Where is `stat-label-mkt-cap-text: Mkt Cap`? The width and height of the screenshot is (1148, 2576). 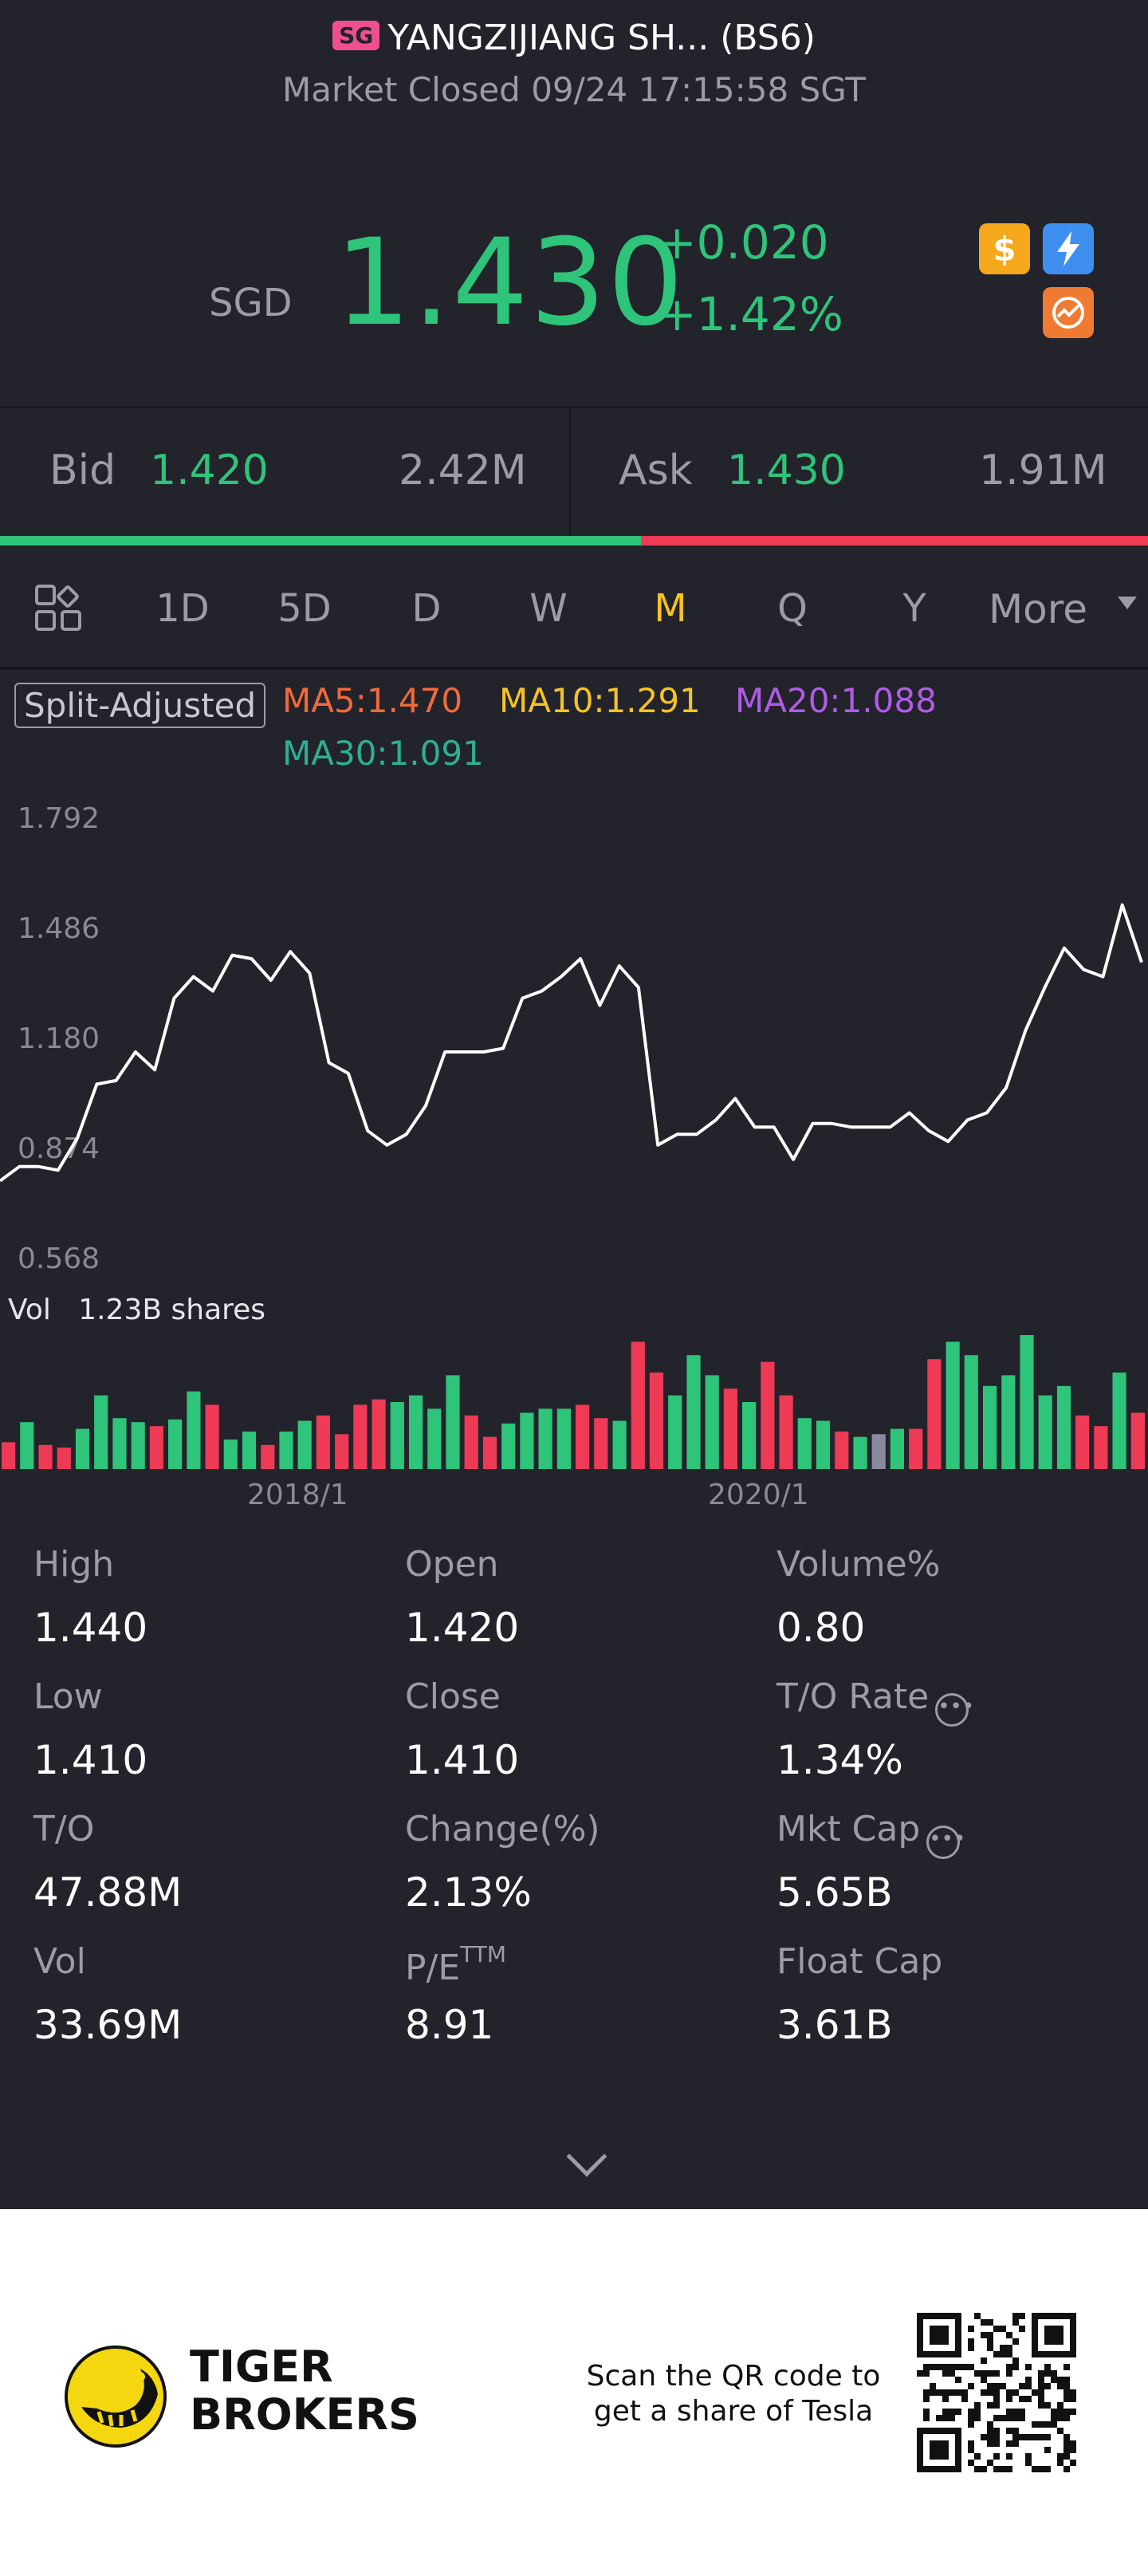 stat-label-mkt-cap-text: Mkt Cap is located at coordinates (848, 1829).